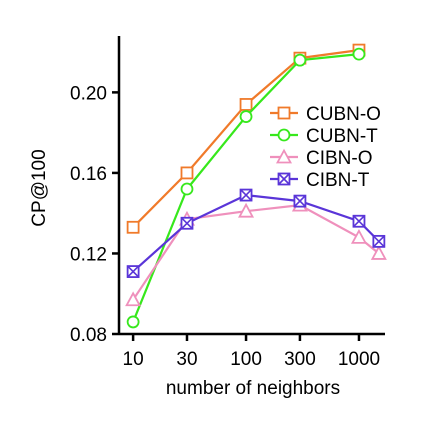 Image resolution: width=423 pixels, height=423 pixels. Describe the element at coordinates (39, 187) in the screenshot. I see `y-axis-title: CP@100` at that location.